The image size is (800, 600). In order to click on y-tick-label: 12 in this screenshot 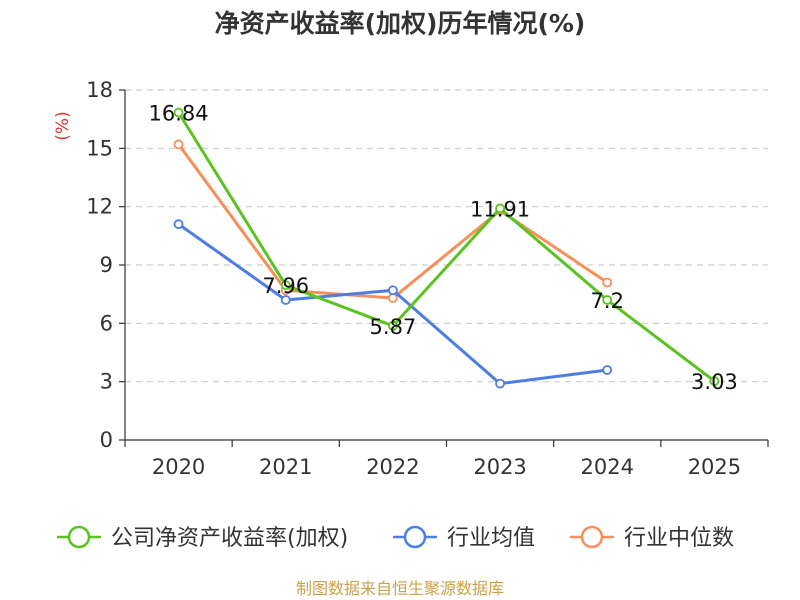, I will do `click(99, 207)`.